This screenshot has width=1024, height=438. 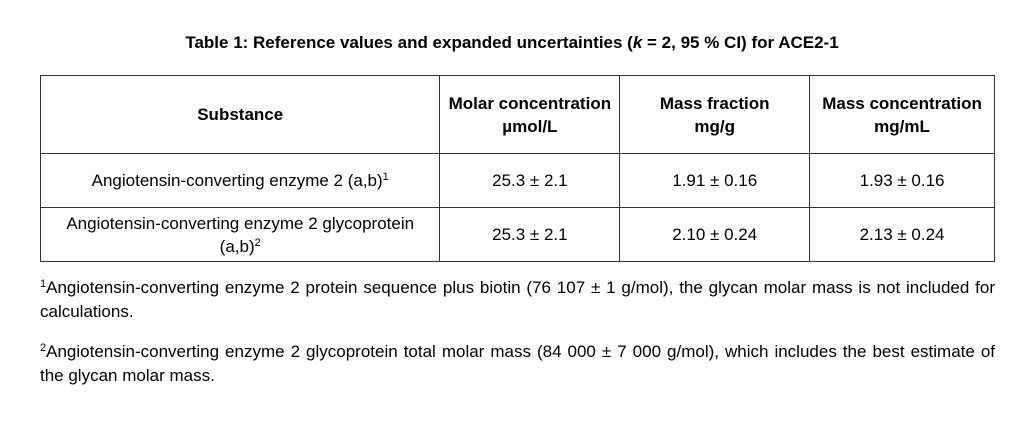 I want to click on header-cell: Mass concentration mg/mL, so click(x=902, y=114).